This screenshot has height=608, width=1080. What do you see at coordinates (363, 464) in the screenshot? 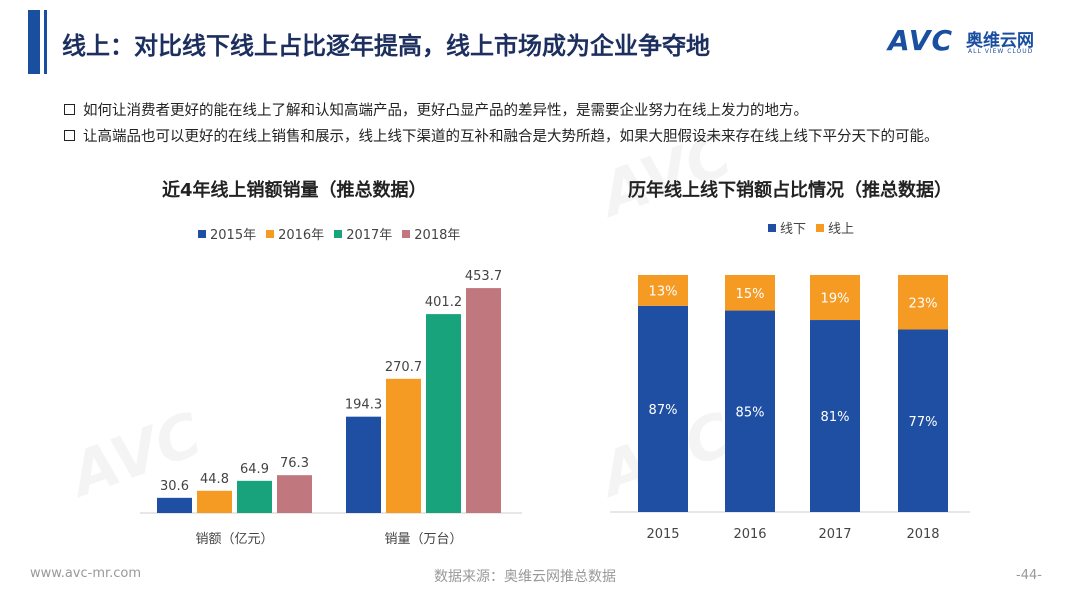
I see `bar-2015年-1` at bounding box center [363, 464].